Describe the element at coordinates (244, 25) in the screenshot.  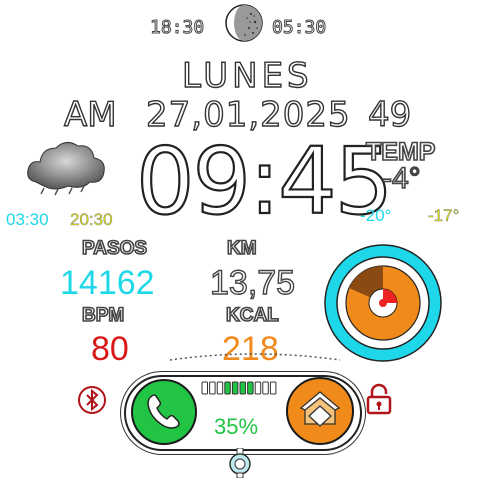
I see `moon-phase-icon` at that location.